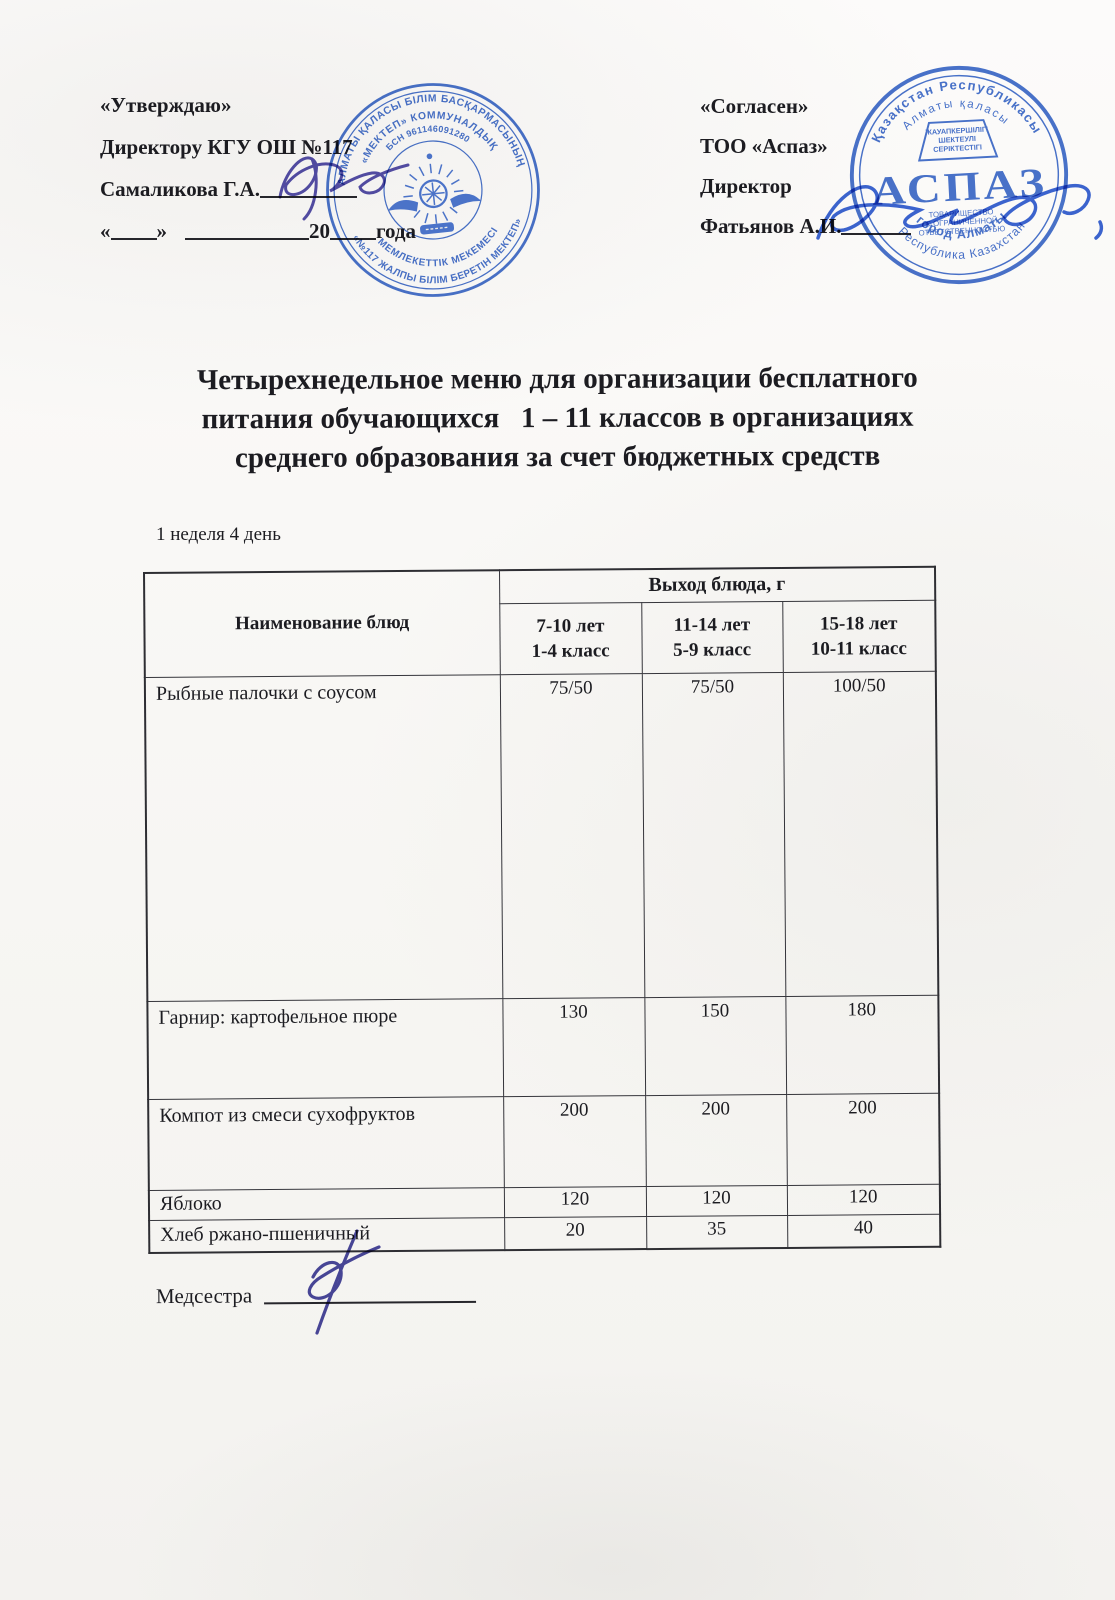  What do you see at coordinates (712, 624) in the screenshot?
I see `age-range: 11-14 лет` at bounding box center [712, 624].